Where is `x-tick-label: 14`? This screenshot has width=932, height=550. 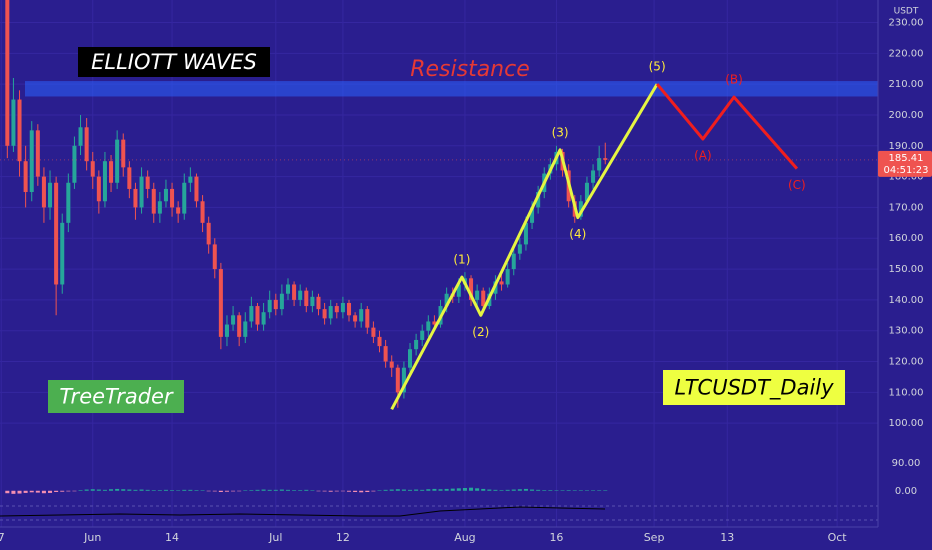 x-tick-label: 14 is located at coordinates (172, 537).